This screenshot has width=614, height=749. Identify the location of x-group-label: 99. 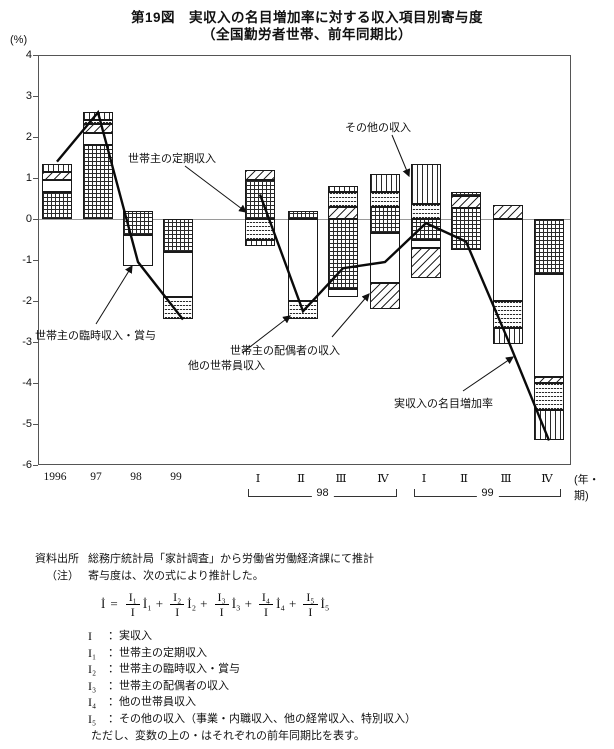
(487, 493).